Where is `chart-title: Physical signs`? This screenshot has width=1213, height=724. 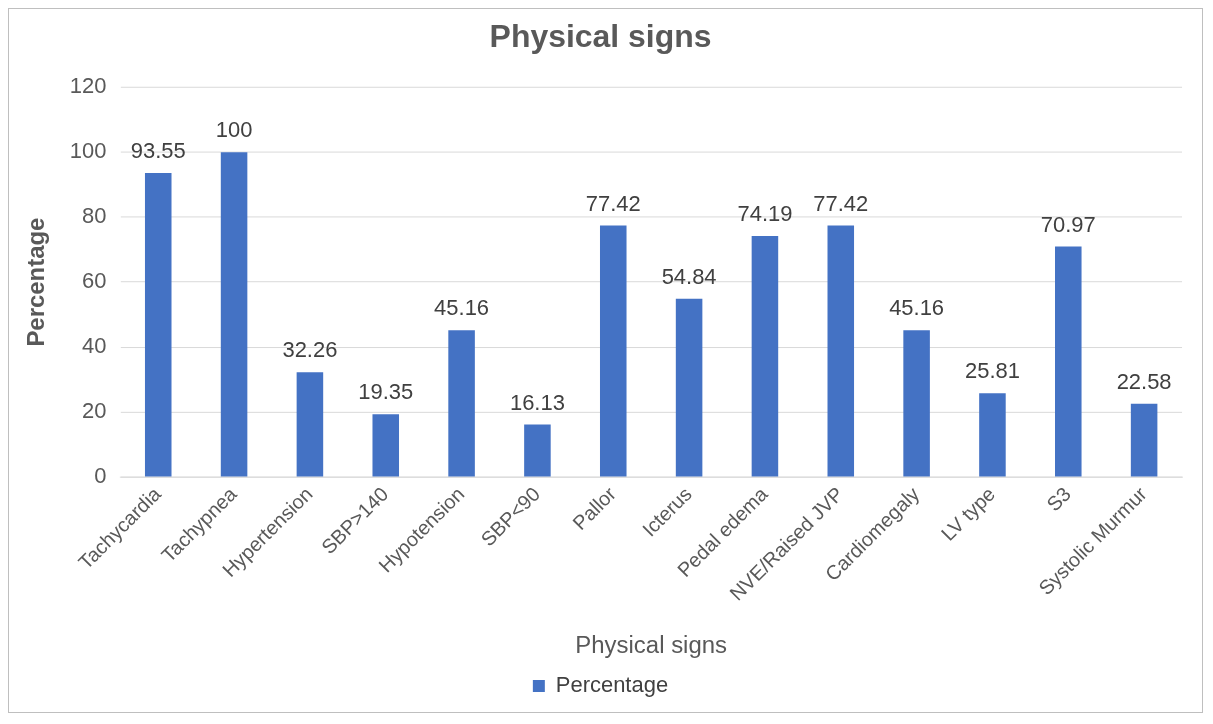 chart-title: Physical signs is located at coordinates (600, 35).